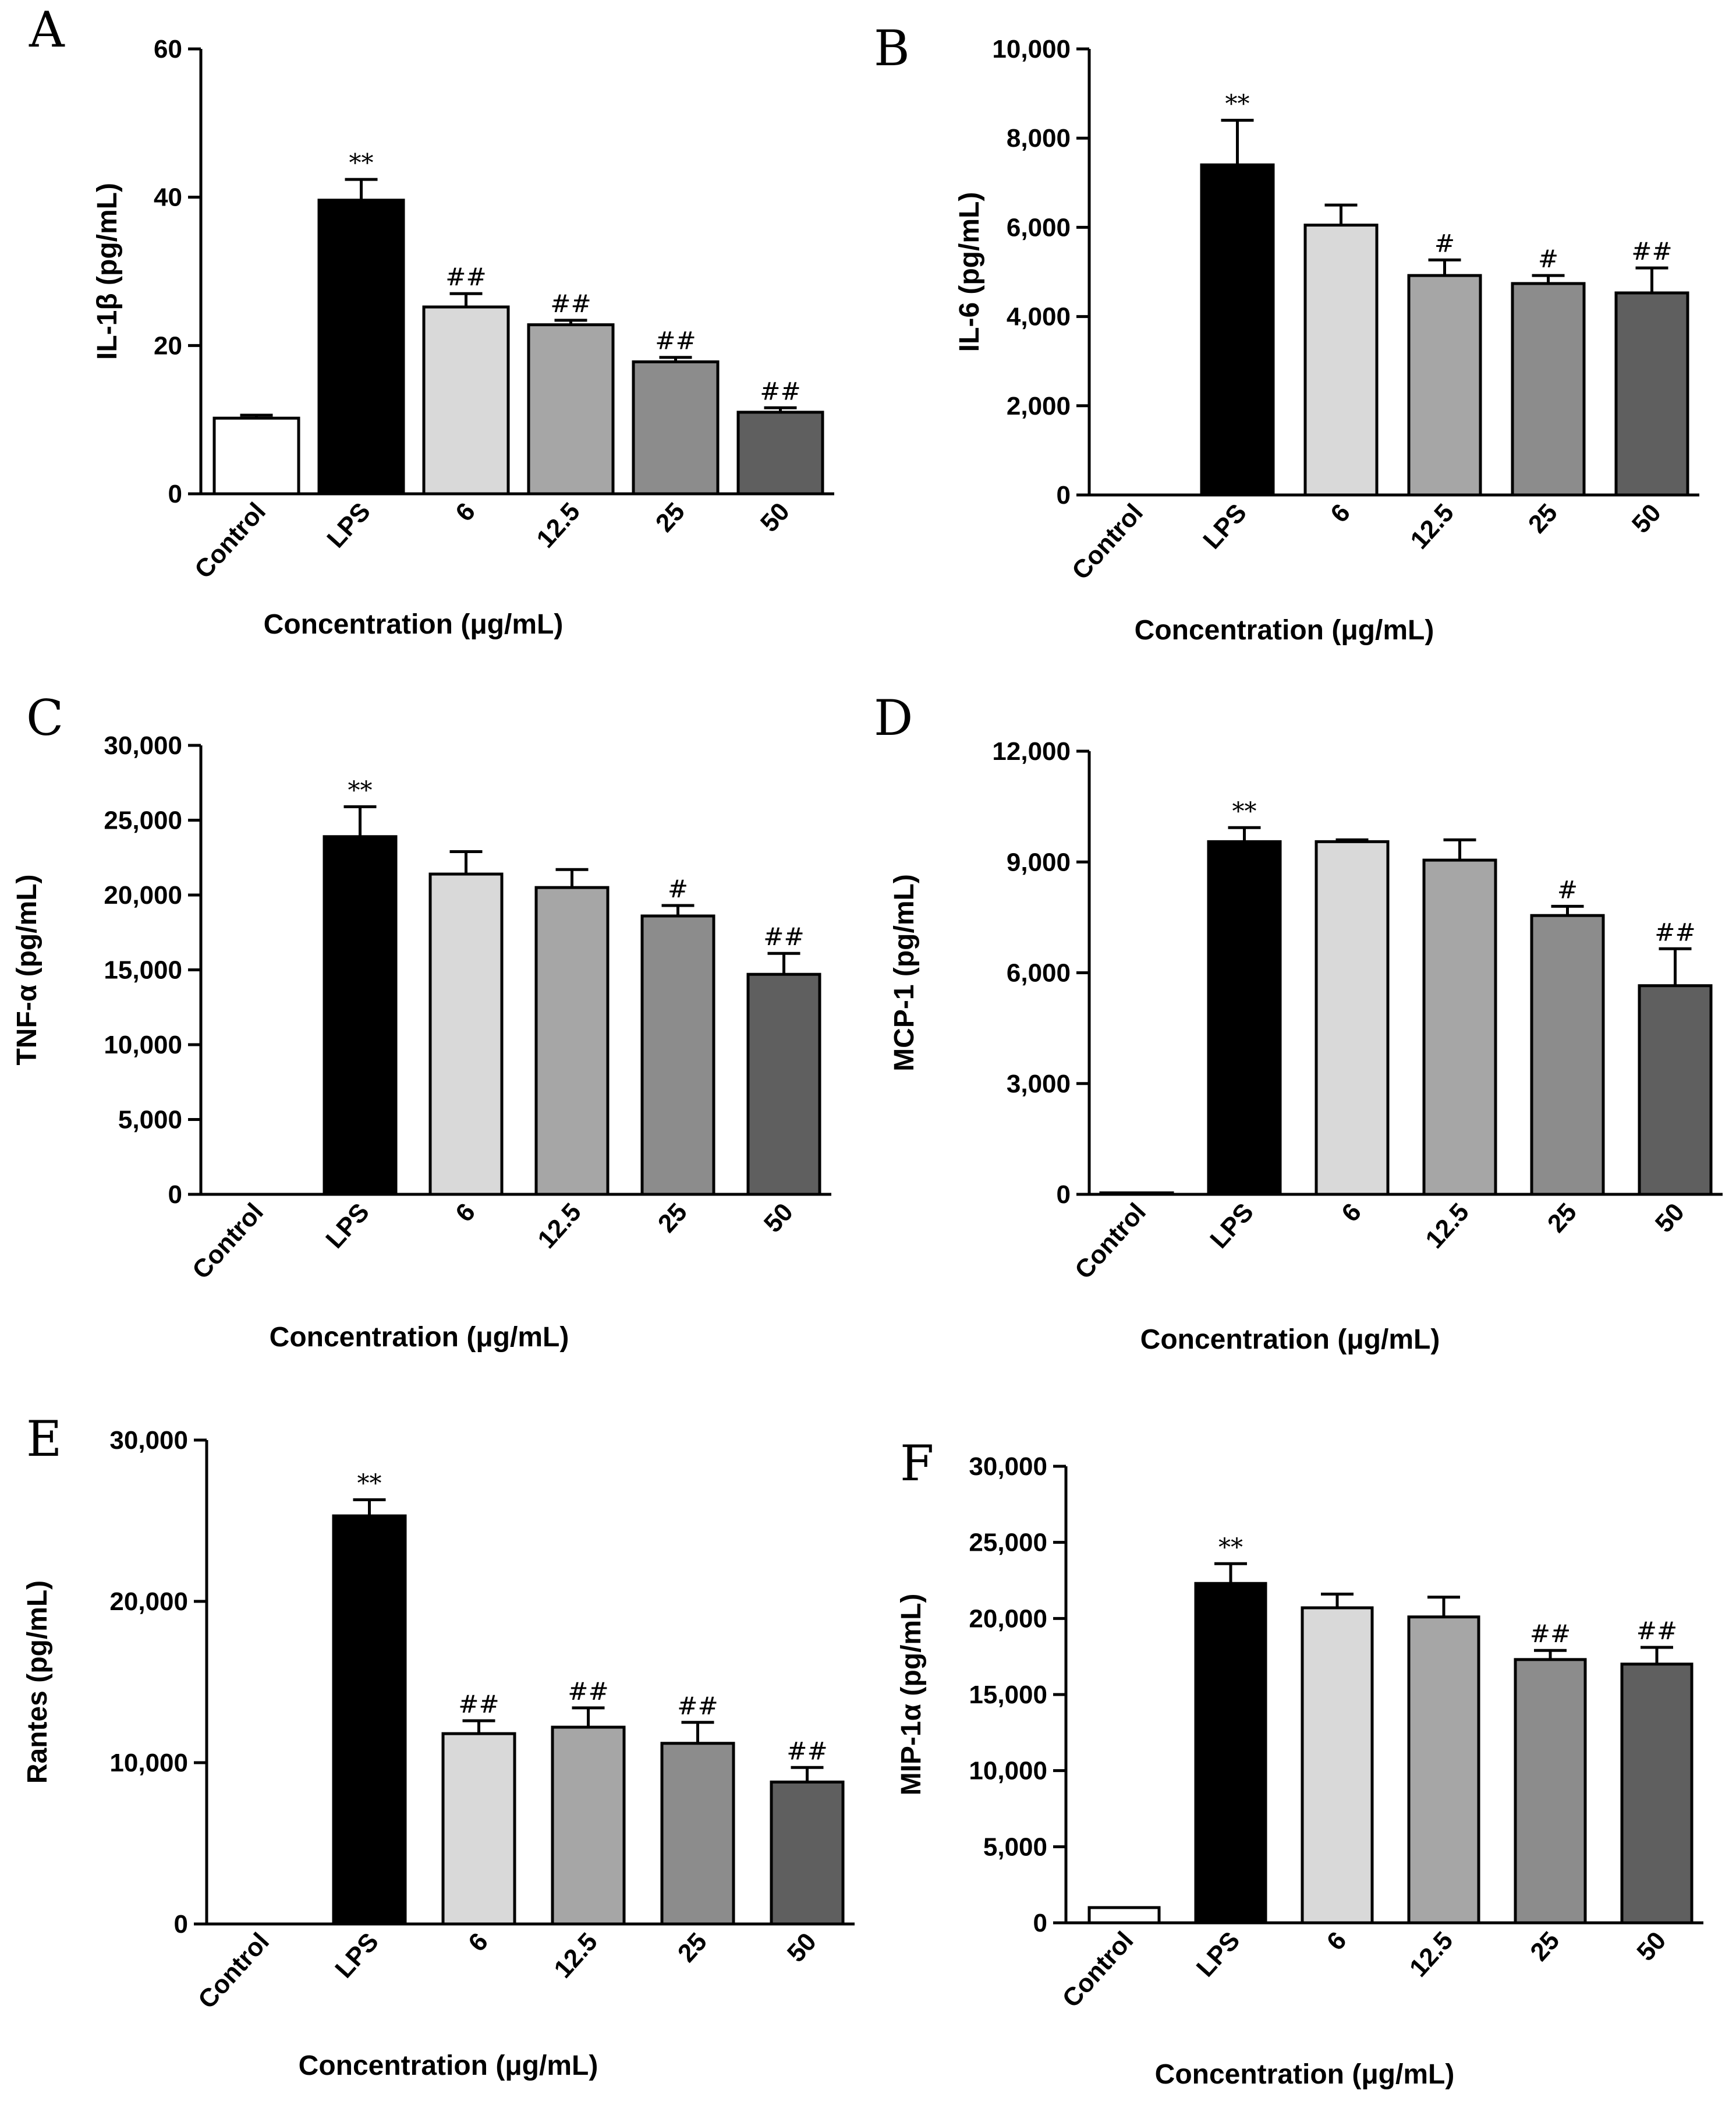 Image resolution: width=1736 pixels, height=2101 pixels. I want to click on y-axis-title: MIP-1α (pg/mL), so click(911, 1695).